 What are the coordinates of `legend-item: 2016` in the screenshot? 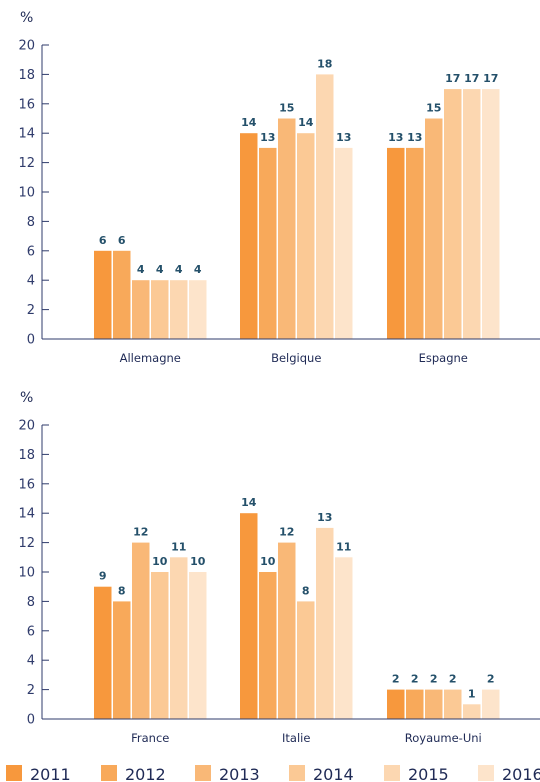 It's located at (509, 773).